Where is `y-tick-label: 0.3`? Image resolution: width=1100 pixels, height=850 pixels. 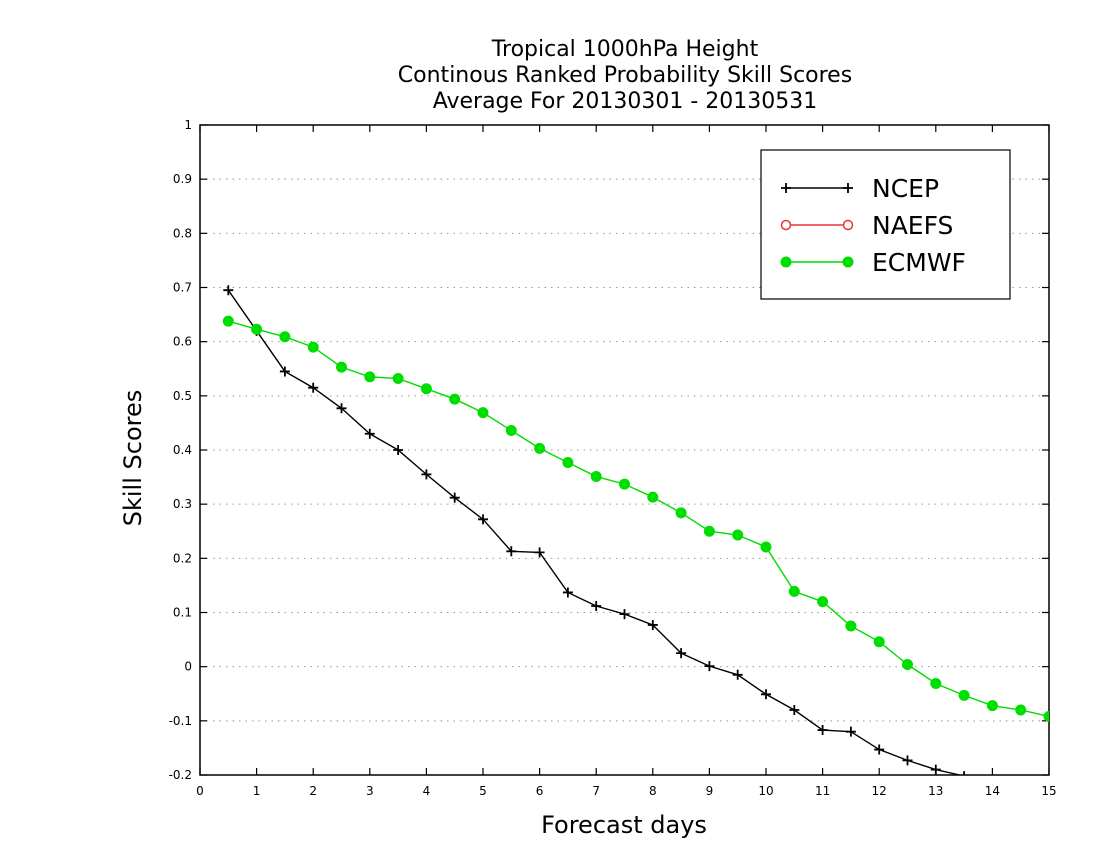 y-tick-label: 0.3 is located at coordinates (182, 504).